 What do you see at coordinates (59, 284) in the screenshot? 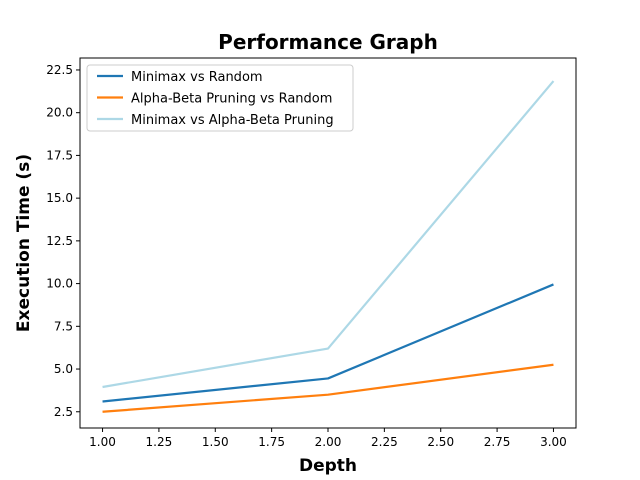
I see `y-tick-label: 10.0` at bounding box center [59, 284].